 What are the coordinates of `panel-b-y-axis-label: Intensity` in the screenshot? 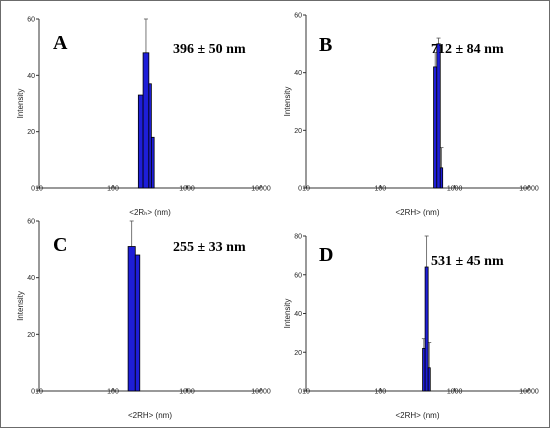 It's located at (287, 102).